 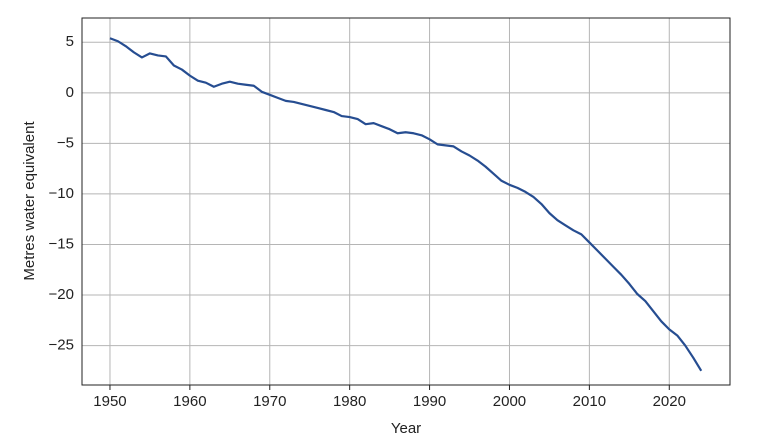 I want to click on x-tick-label: 1950, so click(x=109, y=401).